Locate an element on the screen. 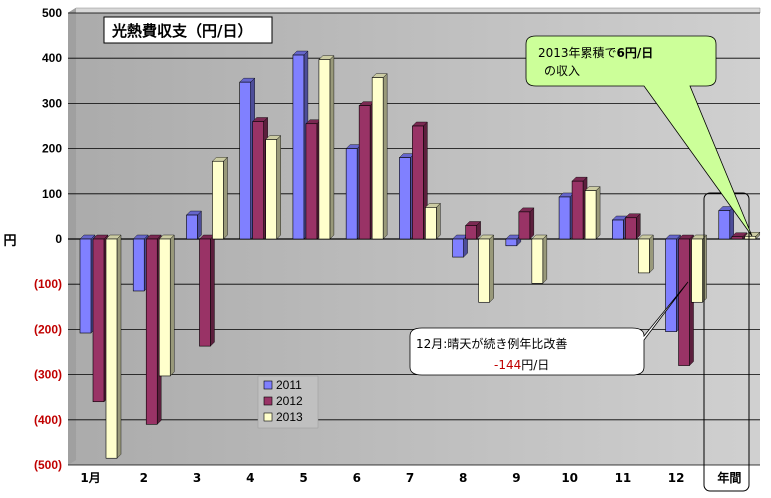  y-tick-label: 300 is located at coordinates (52, 103).